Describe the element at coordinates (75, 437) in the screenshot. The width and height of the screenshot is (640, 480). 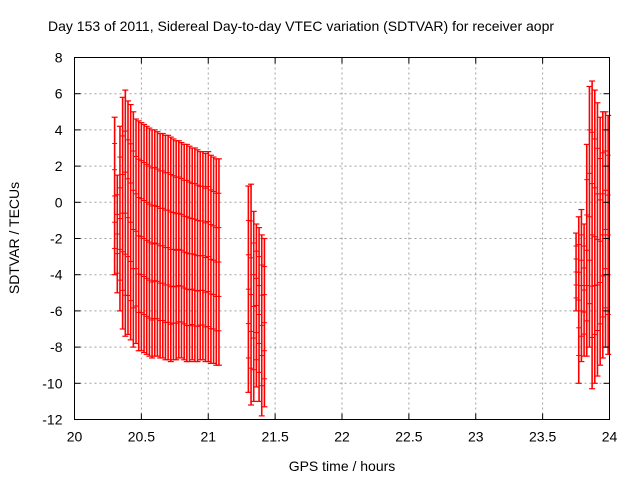
I see `x-tick-label: 20` at that location.